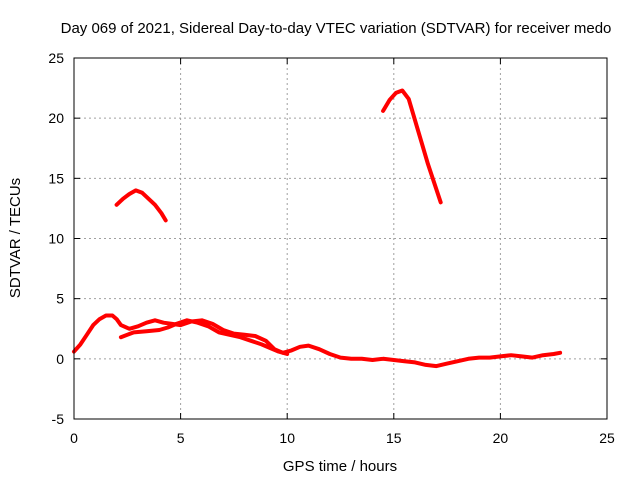 The height and width of the screenshot is (480, 640). What do you see at coordinates (56, 178) in the screenshot?
I see `y-tick-label: 15` at bounding box center [56, 178].